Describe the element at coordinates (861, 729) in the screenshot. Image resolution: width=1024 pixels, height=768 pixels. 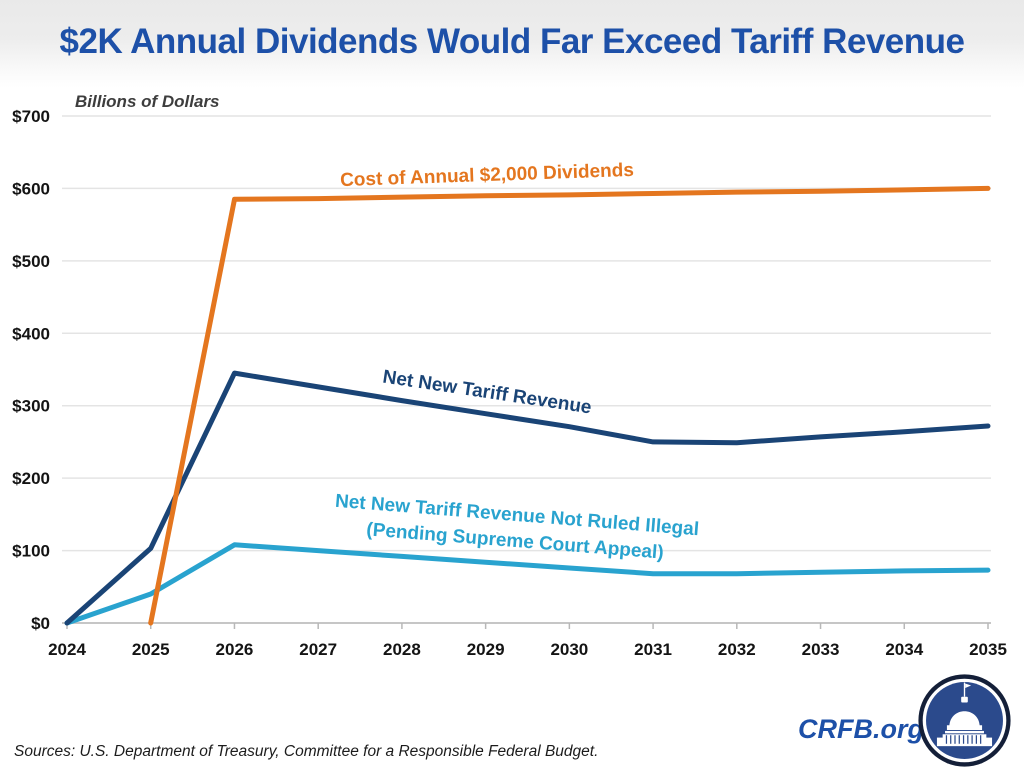
I see `crfb-org-link: CRFB.org` at that location.